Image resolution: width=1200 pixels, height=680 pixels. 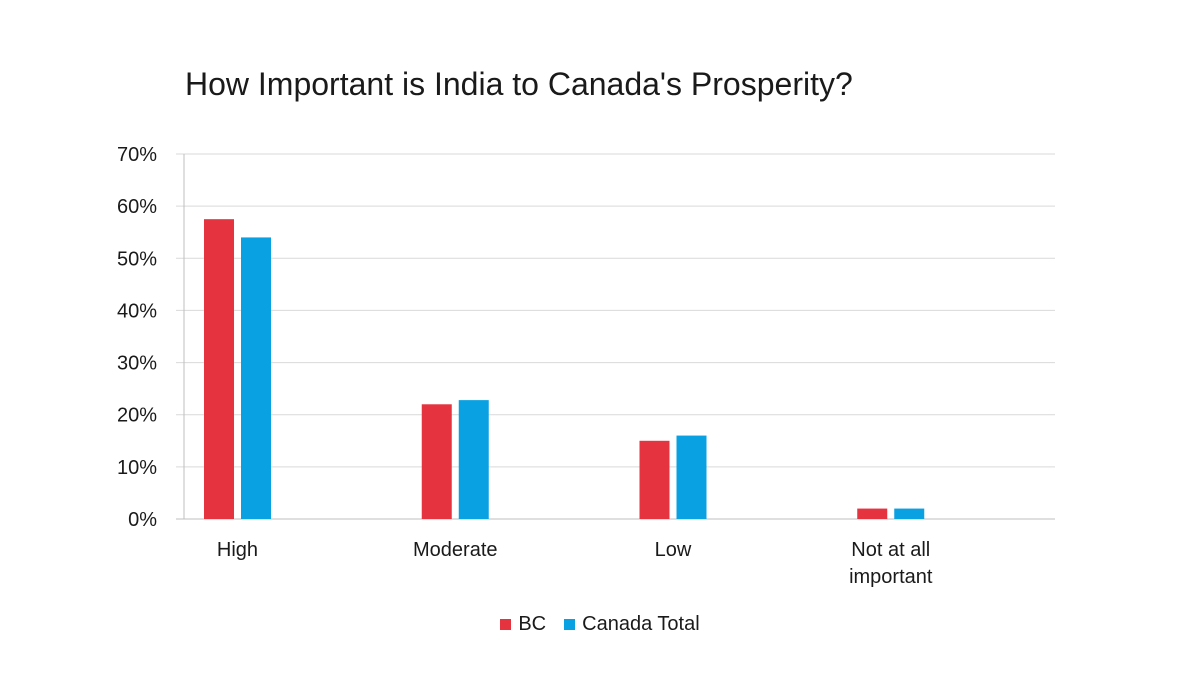 What do you see at coordinates (506, 624) in the screenshot?
I see `legend-swatch-bc` at bounding box center [506, 624].